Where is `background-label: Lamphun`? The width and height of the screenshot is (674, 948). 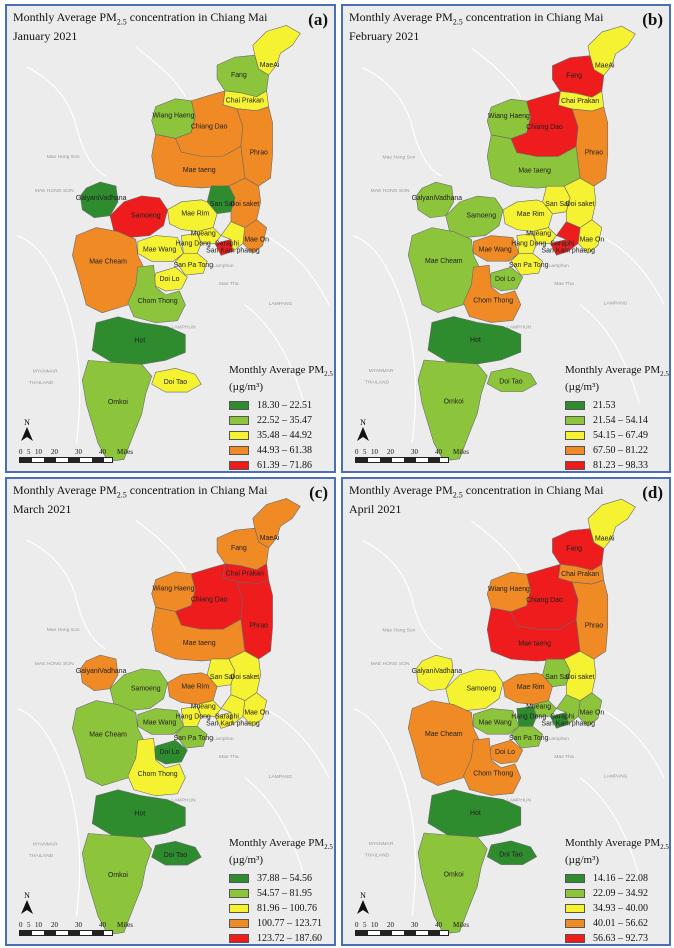 background-label: Lamphun is located at coordinates (223, 739).